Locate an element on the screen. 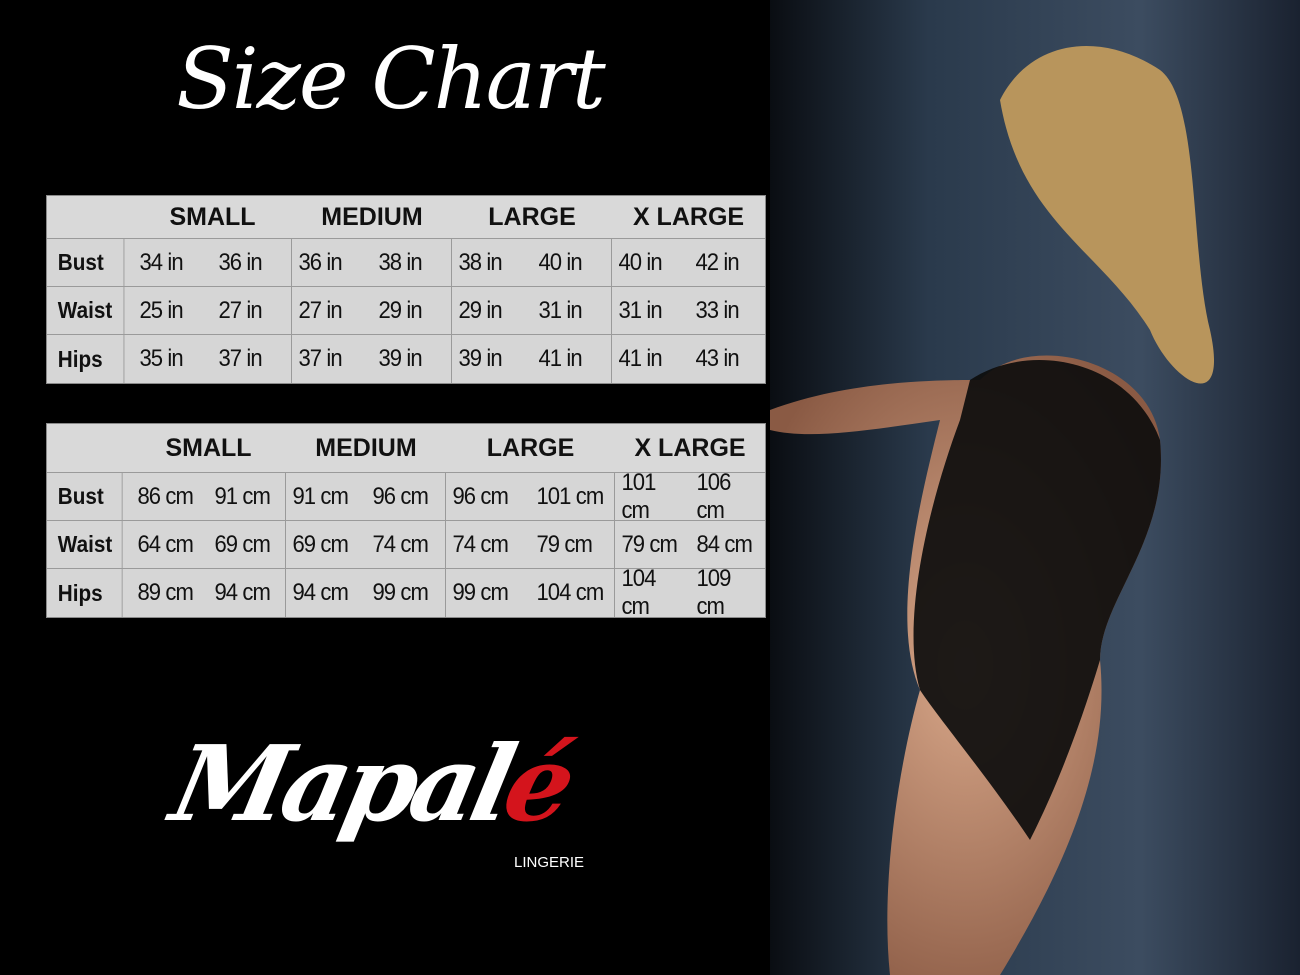  size-group: 31 in 33 in is located at coordinates (688, 310).